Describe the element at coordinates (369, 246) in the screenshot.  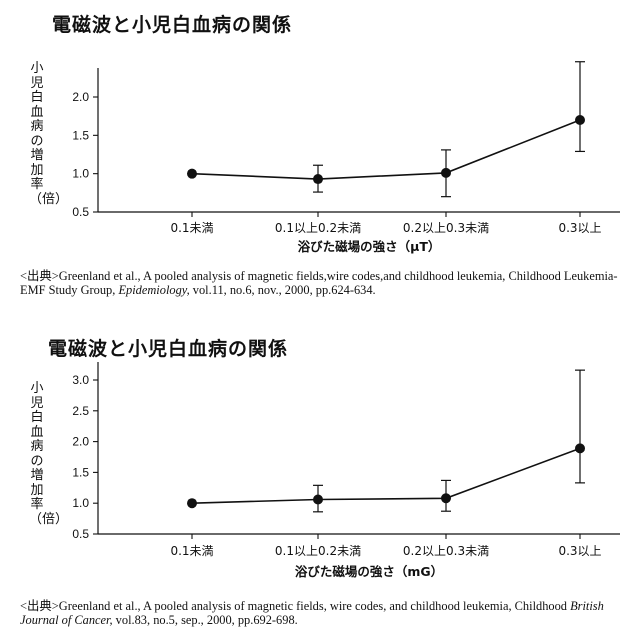
I see `chart1-x-axis-label: 浴びた磁場の強さ（μT）` at that location.